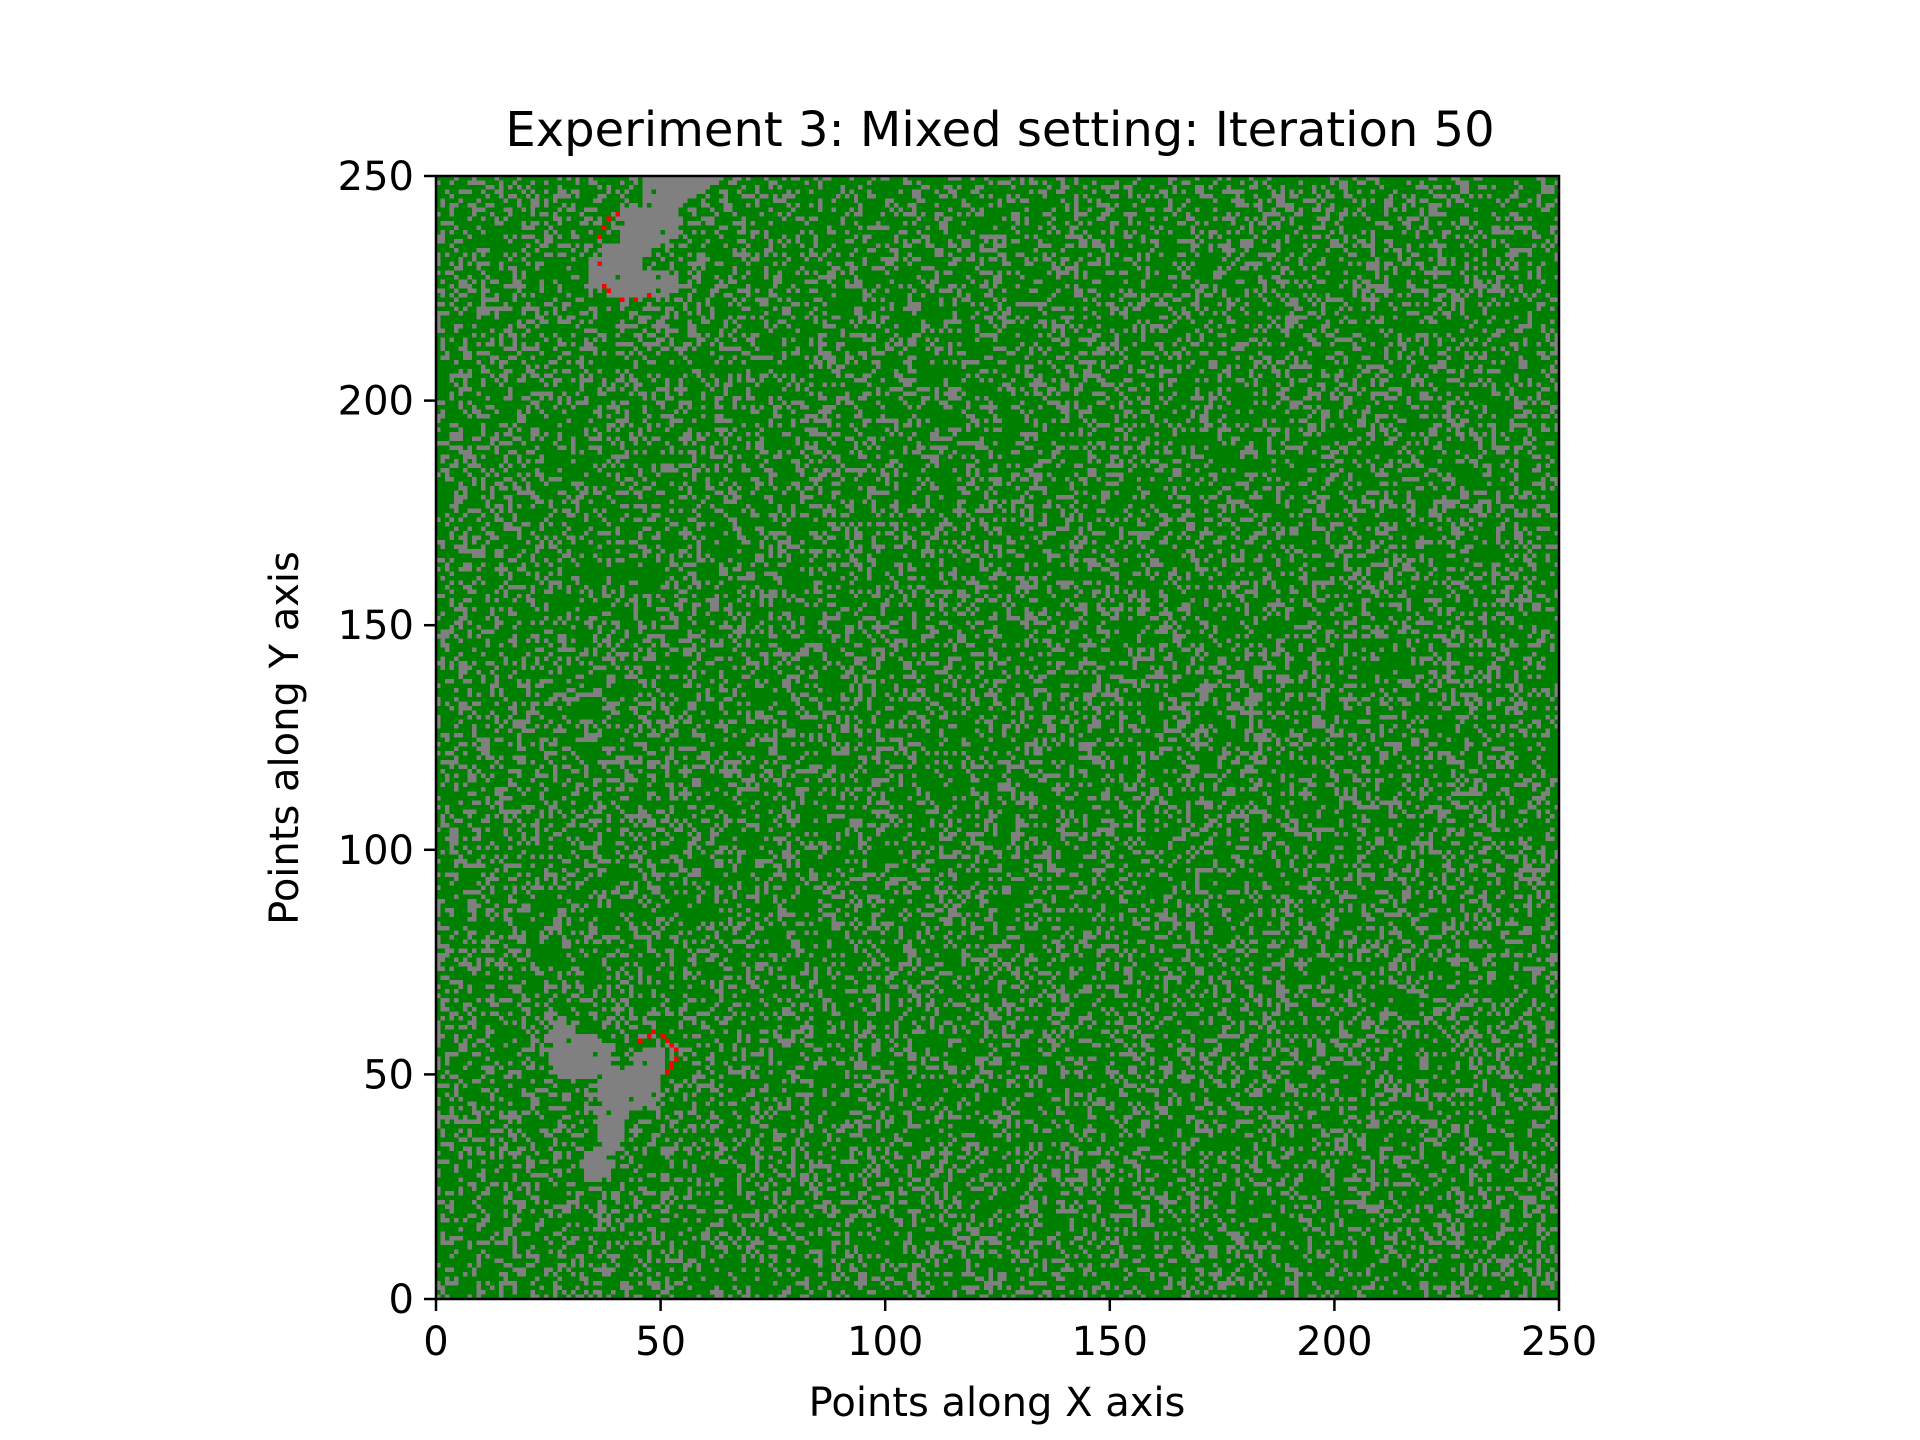 The width and height of the screenshot is (1920, 1440). What do you see at coordinates (660, 1342) in the screenshot?
I see `x-tick-label: 50` at bounding box center [660, 1342].